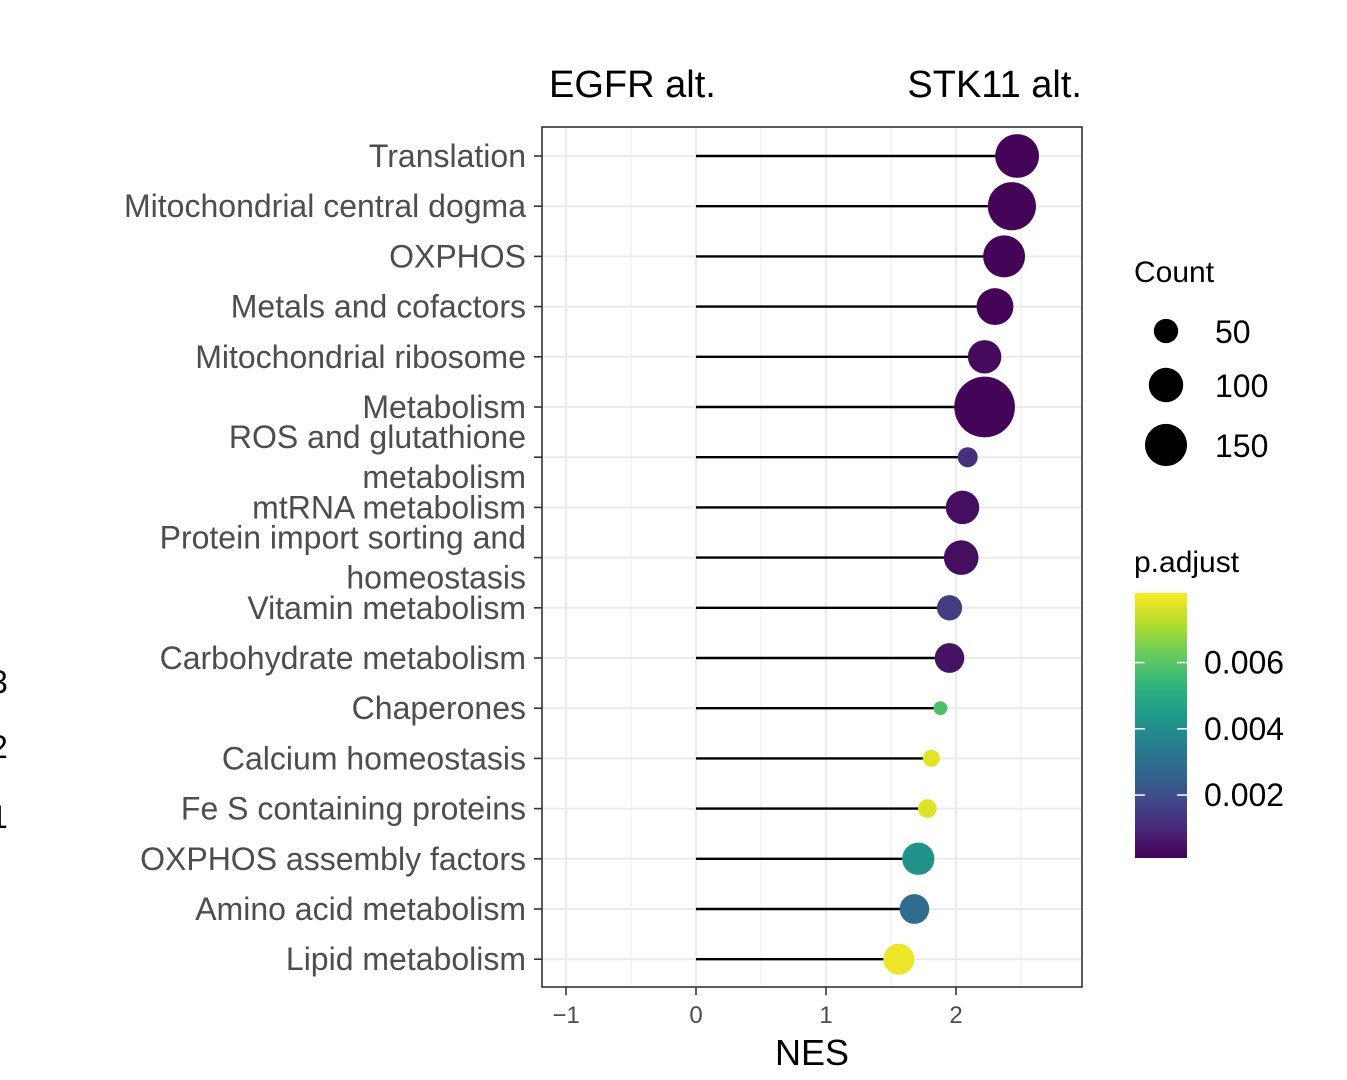  What do you see at coordinates (1233, 332) in the screenshot?
I see `size-legend-label: 50` at bounding box center [1233, 332].